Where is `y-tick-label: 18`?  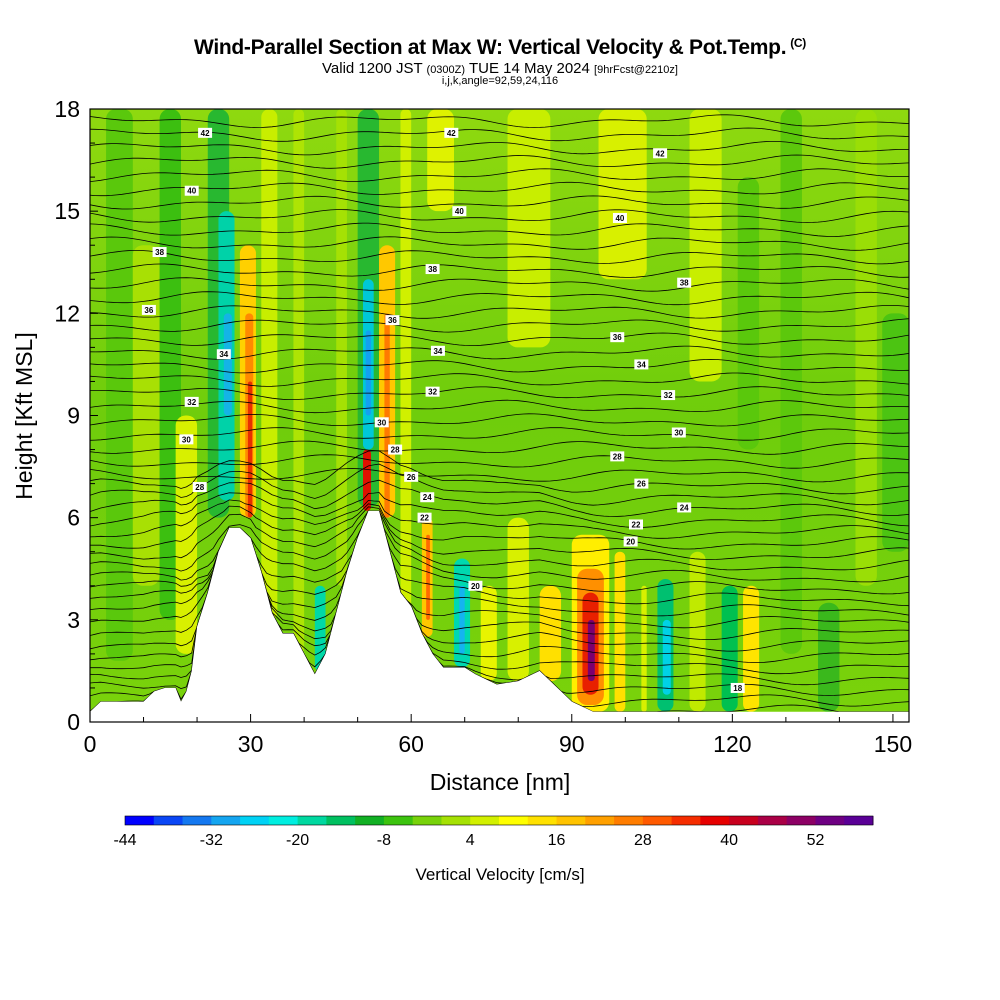 y-tick-label: 18 is located at coordinates (67, 109).